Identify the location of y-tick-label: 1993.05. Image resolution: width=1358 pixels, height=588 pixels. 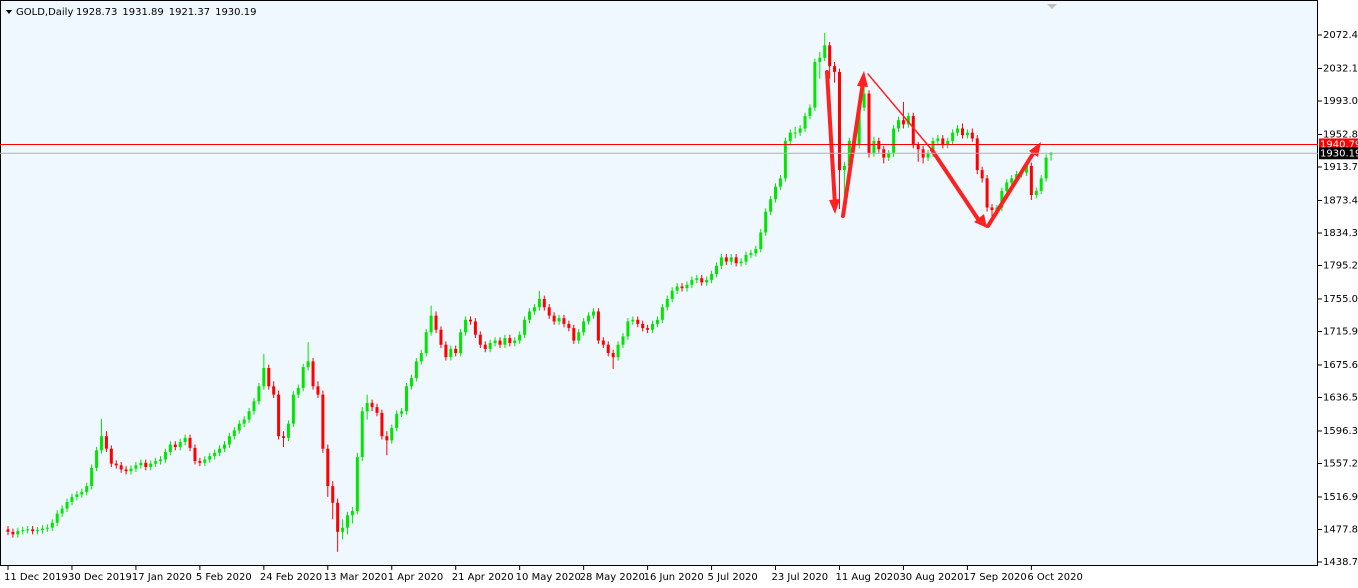
(1340, 101).